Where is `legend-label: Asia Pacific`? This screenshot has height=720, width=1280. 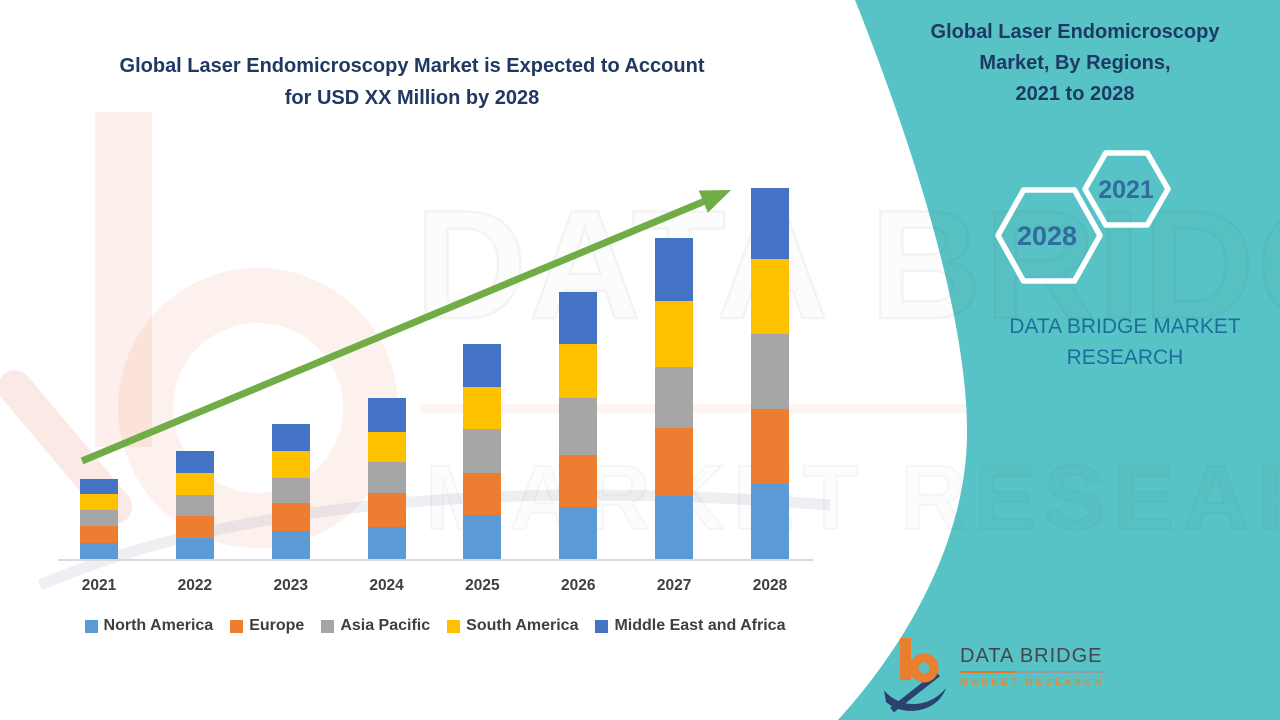 legend-label: Asia Pacific is located at coordinates (385, 625).